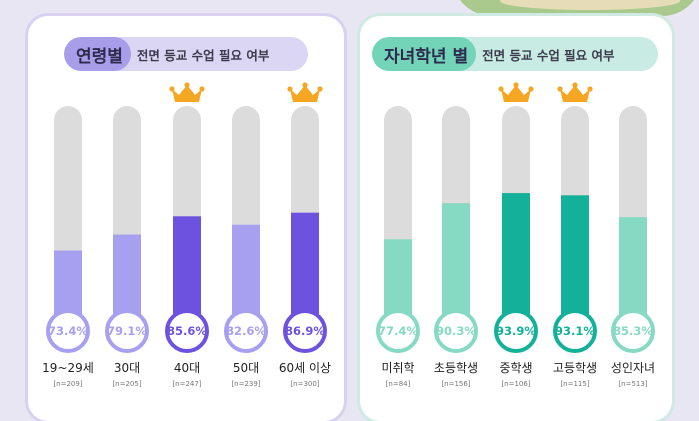 The width and height of the screenshot is (699, 421). Describe the element at coordinates (515, 368) in the screenshot. I see `grade-category-label: 중학생` at that location.